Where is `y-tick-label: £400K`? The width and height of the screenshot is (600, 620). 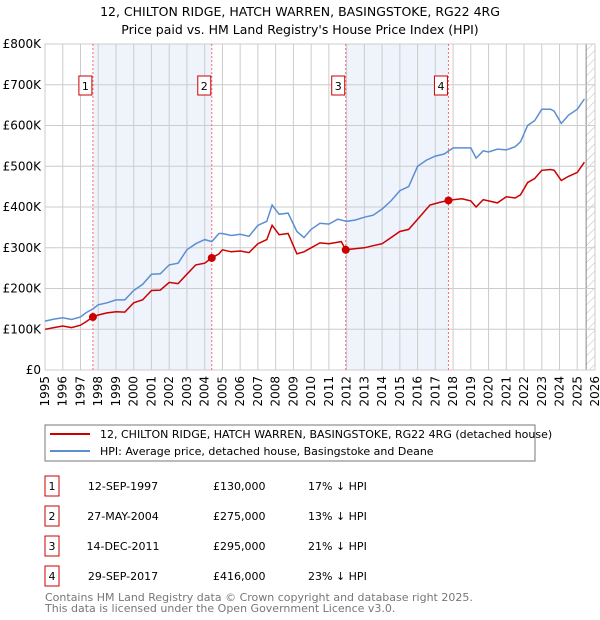 y-tick-label: £400K is located at coordinates (23, 207).